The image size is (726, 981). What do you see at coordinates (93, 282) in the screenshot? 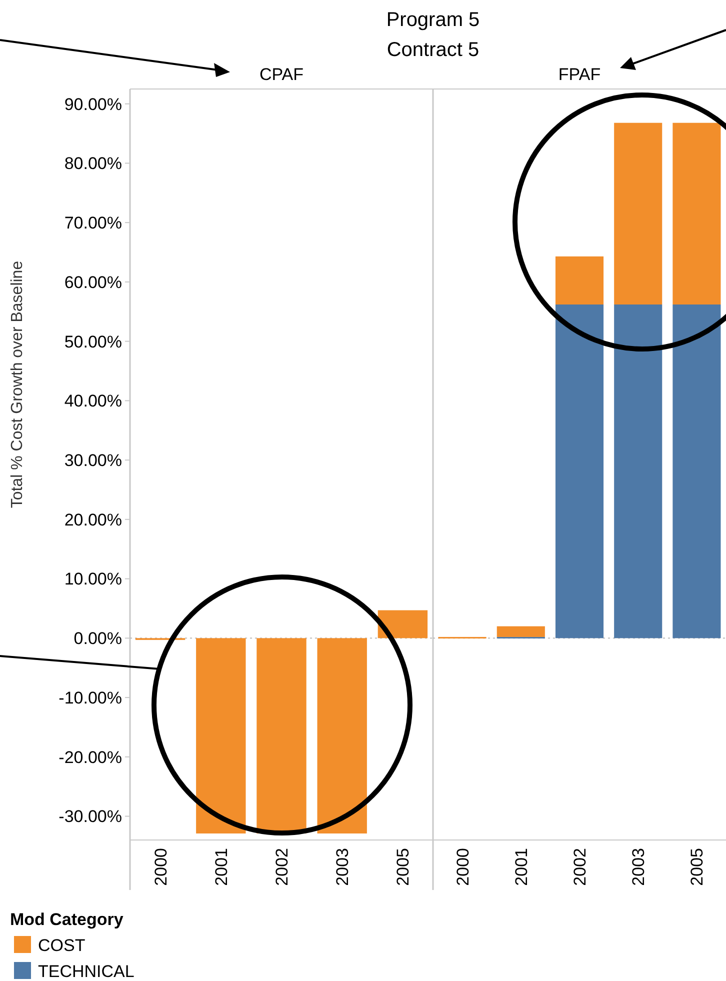
I see `y-tick-label: 60.00%` at bounding box center [93, 282].